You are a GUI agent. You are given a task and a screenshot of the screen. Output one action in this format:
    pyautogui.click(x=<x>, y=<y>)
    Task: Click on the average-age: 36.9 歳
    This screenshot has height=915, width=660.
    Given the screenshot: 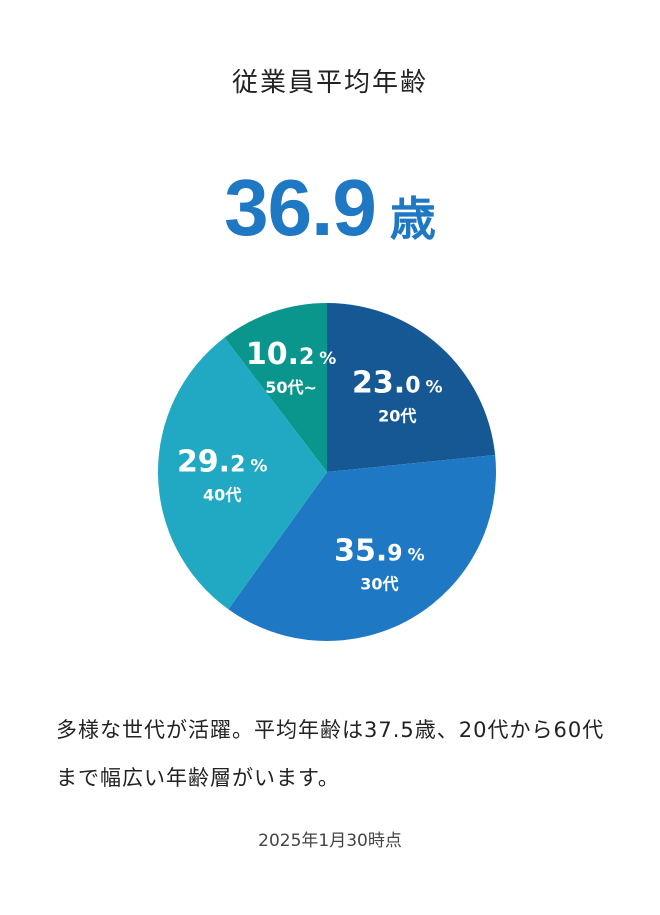 What is the action you would take?
    pyautogui.click(x=330, y=208)
    